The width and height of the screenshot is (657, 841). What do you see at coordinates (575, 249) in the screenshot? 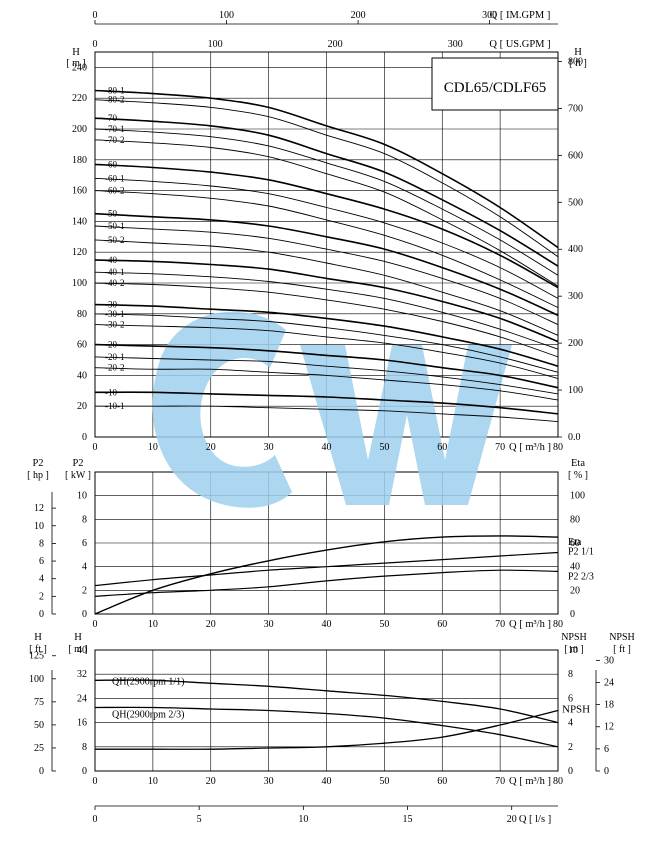
I see `head-ft-tick-label: 400` at bounding box center [575, 249].